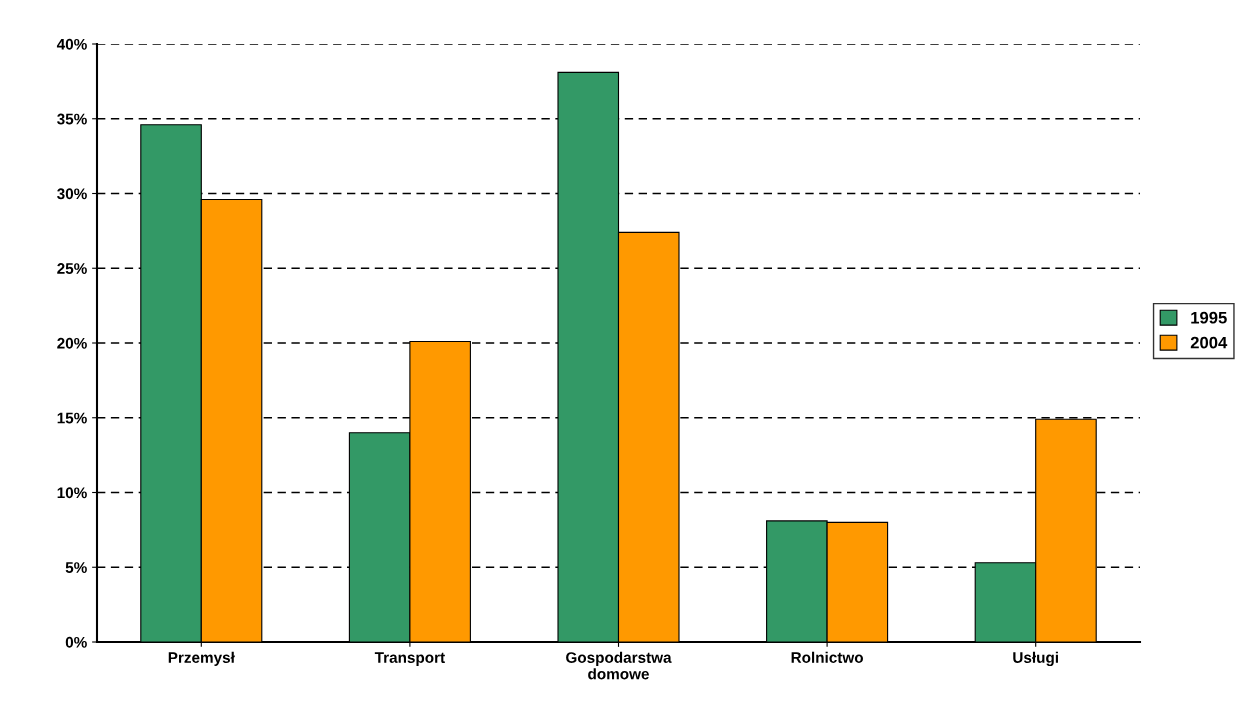 The image size is (1259, 715). What do you see at coordinates (72, 418) in the screenshot?
I see `y-tick-label: 15%` at bounding box center [72, 418].